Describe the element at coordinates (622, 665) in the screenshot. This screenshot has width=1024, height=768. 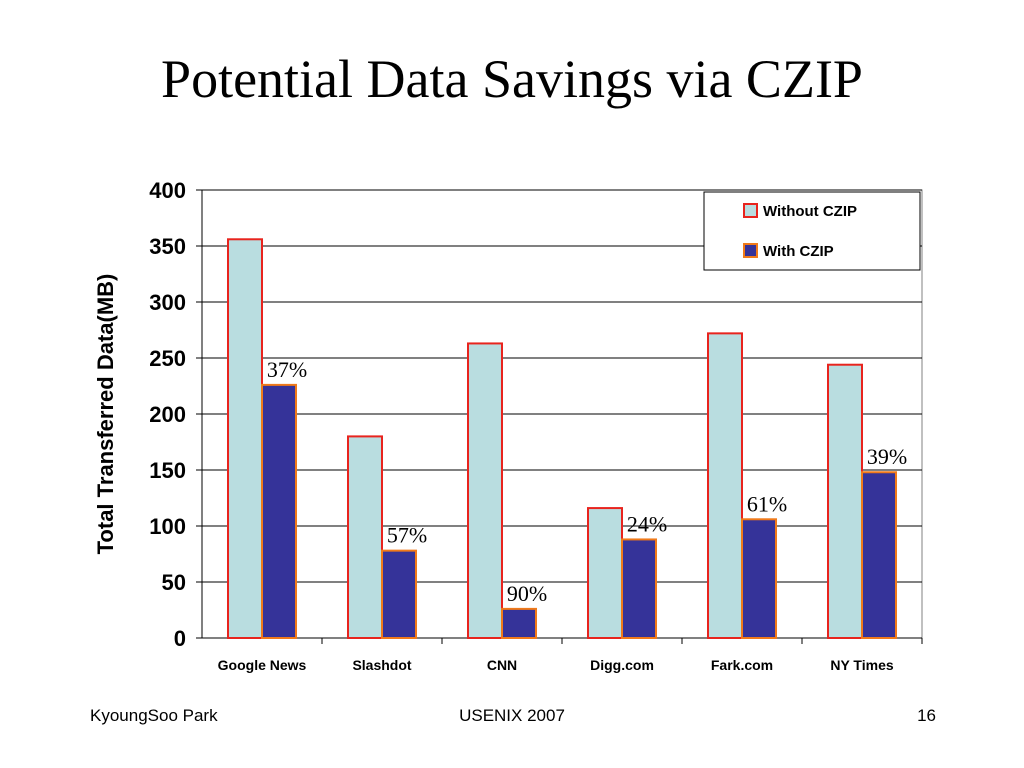
I see `x-tick-label: Digg.com` at that location.